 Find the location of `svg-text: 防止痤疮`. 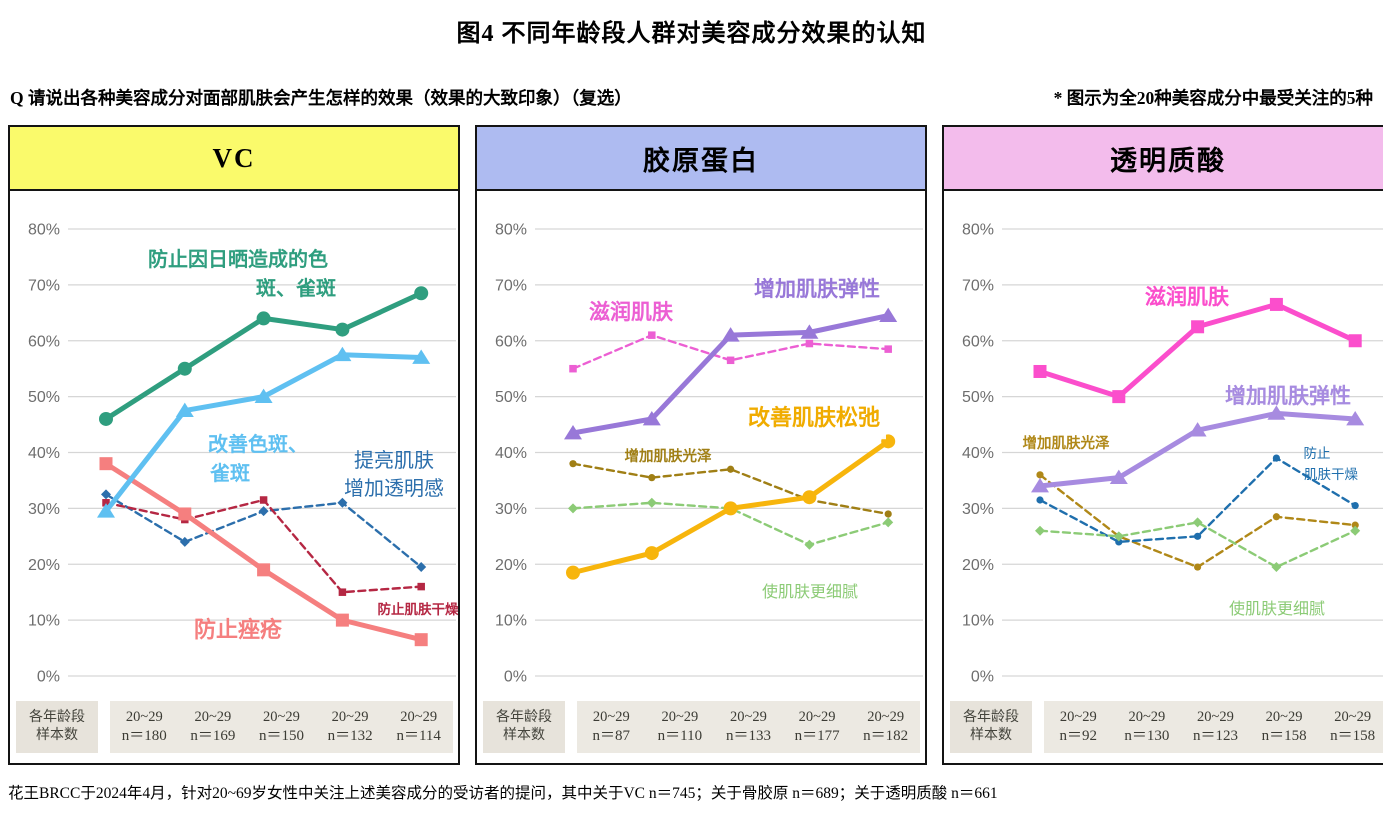

svg-text: 防止痤疮 is located at coordinates (238, 629).